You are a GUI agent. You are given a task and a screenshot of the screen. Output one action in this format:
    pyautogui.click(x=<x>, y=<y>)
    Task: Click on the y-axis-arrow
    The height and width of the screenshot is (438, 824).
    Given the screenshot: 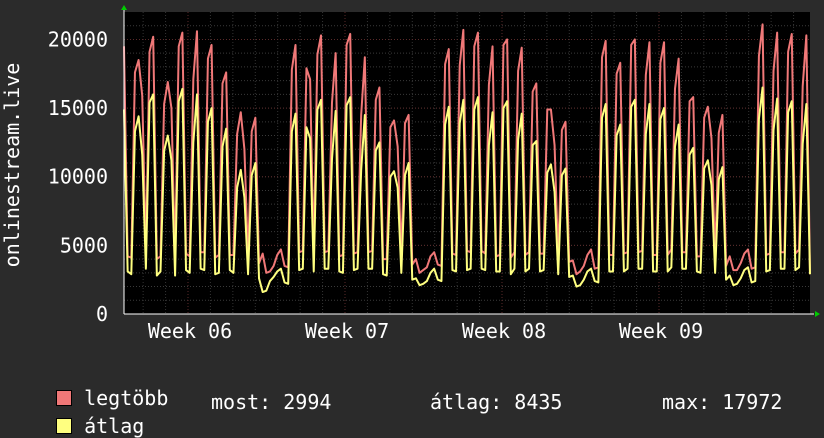 What is the action you would take?
    pyautogui.click(x=124, y=7)
    